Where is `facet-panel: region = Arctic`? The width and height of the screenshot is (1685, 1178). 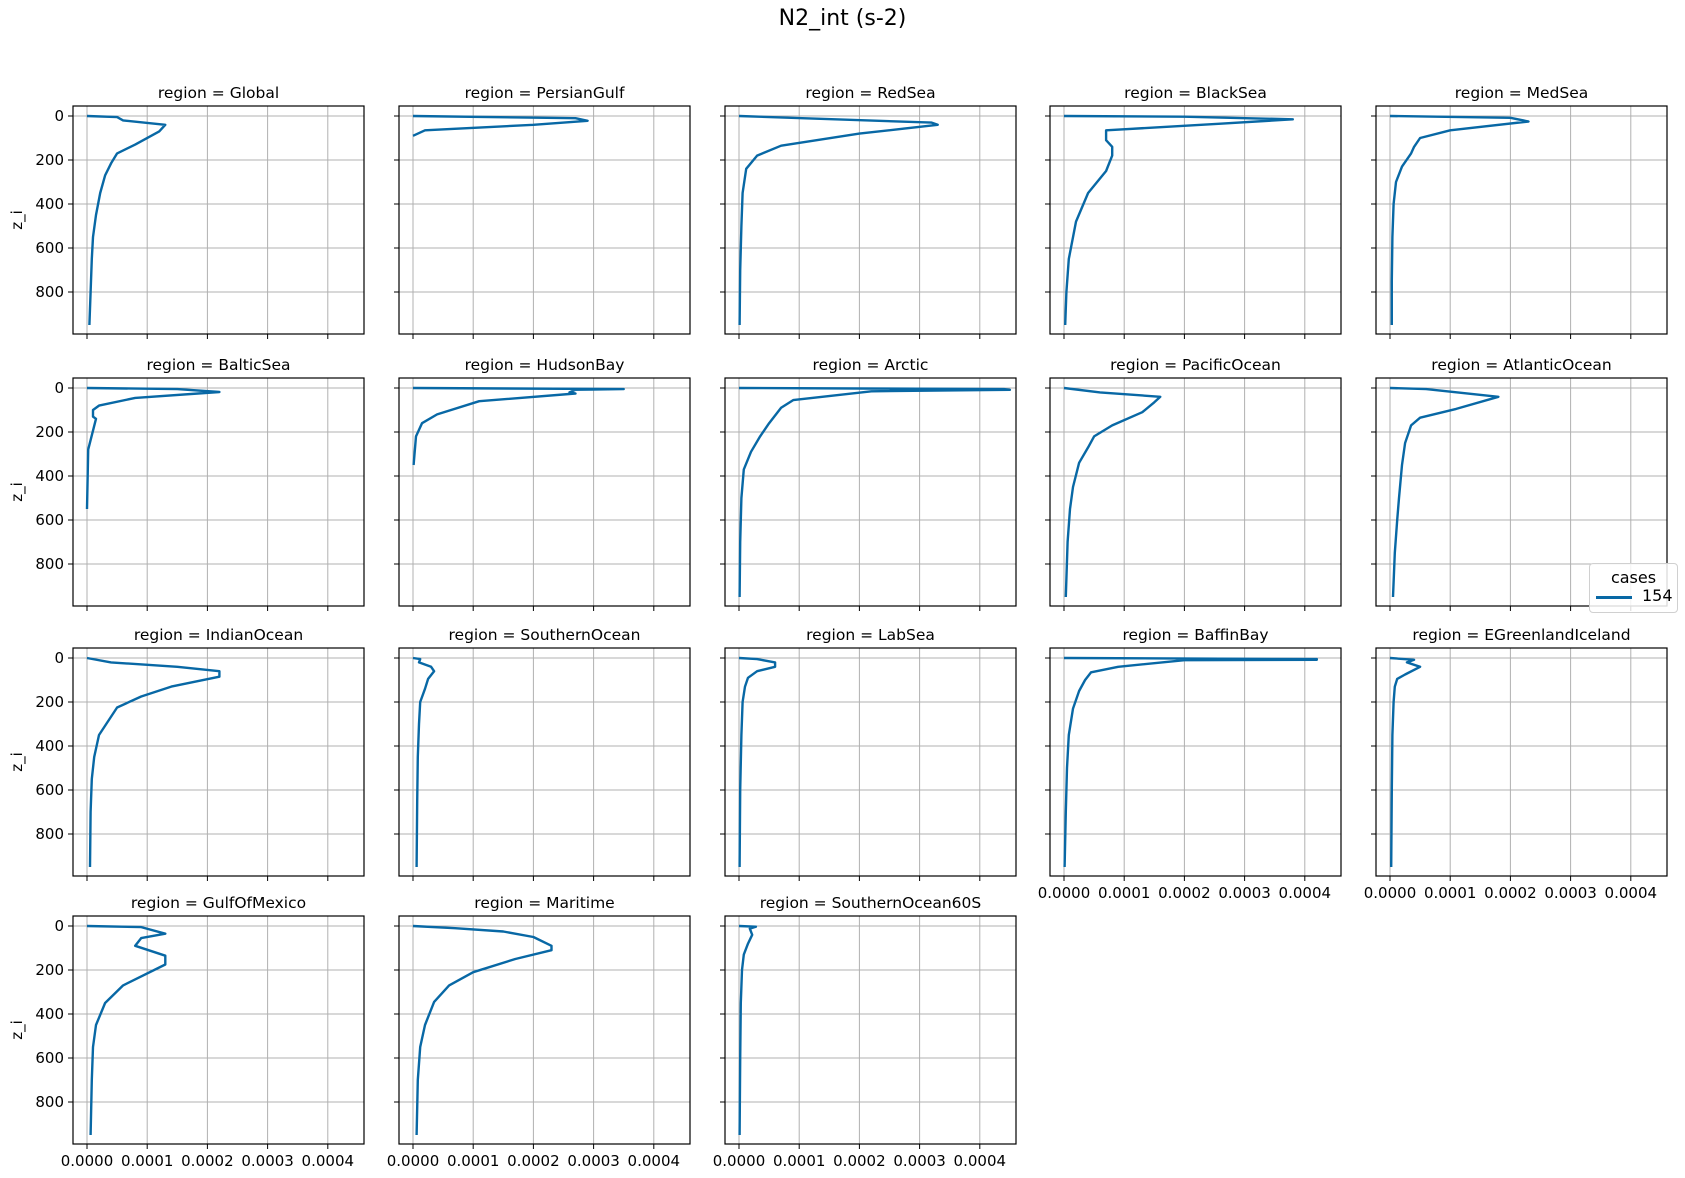 facet-panel: region = Arctic is located at coordinates (868, 483).